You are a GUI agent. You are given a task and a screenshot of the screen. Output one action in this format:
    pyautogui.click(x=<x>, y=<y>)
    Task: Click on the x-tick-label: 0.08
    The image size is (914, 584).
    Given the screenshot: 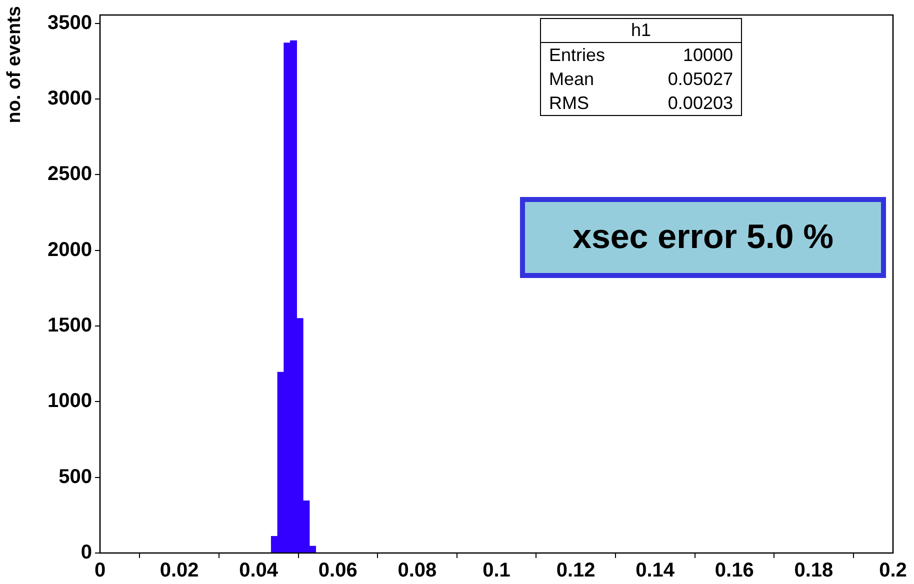 What is the action you would take?
    pyautogui.click(x=417, y=571)
    